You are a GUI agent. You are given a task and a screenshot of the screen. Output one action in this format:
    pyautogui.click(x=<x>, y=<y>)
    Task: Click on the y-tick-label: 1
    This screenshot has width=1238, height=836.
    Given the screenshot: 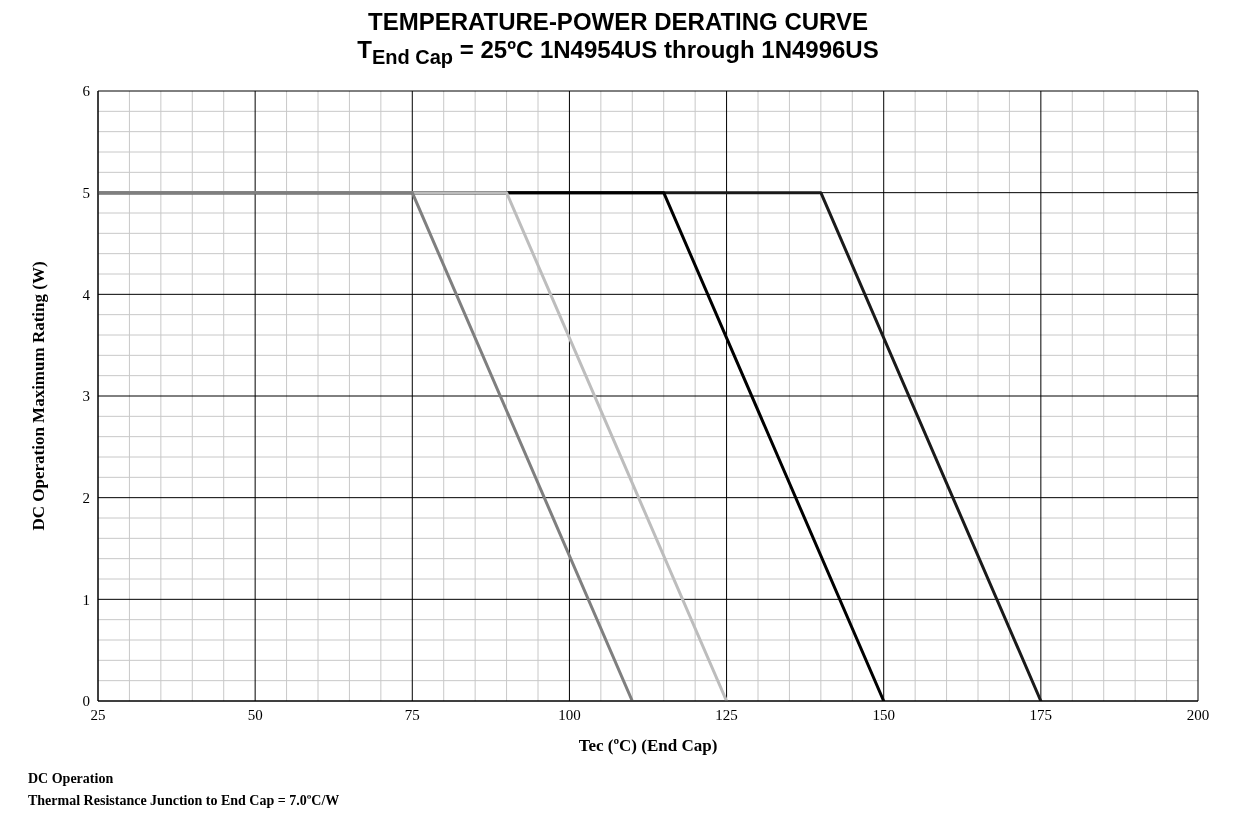 What is the action you would take?
    pyautogui.click(x=86, y=599)
    